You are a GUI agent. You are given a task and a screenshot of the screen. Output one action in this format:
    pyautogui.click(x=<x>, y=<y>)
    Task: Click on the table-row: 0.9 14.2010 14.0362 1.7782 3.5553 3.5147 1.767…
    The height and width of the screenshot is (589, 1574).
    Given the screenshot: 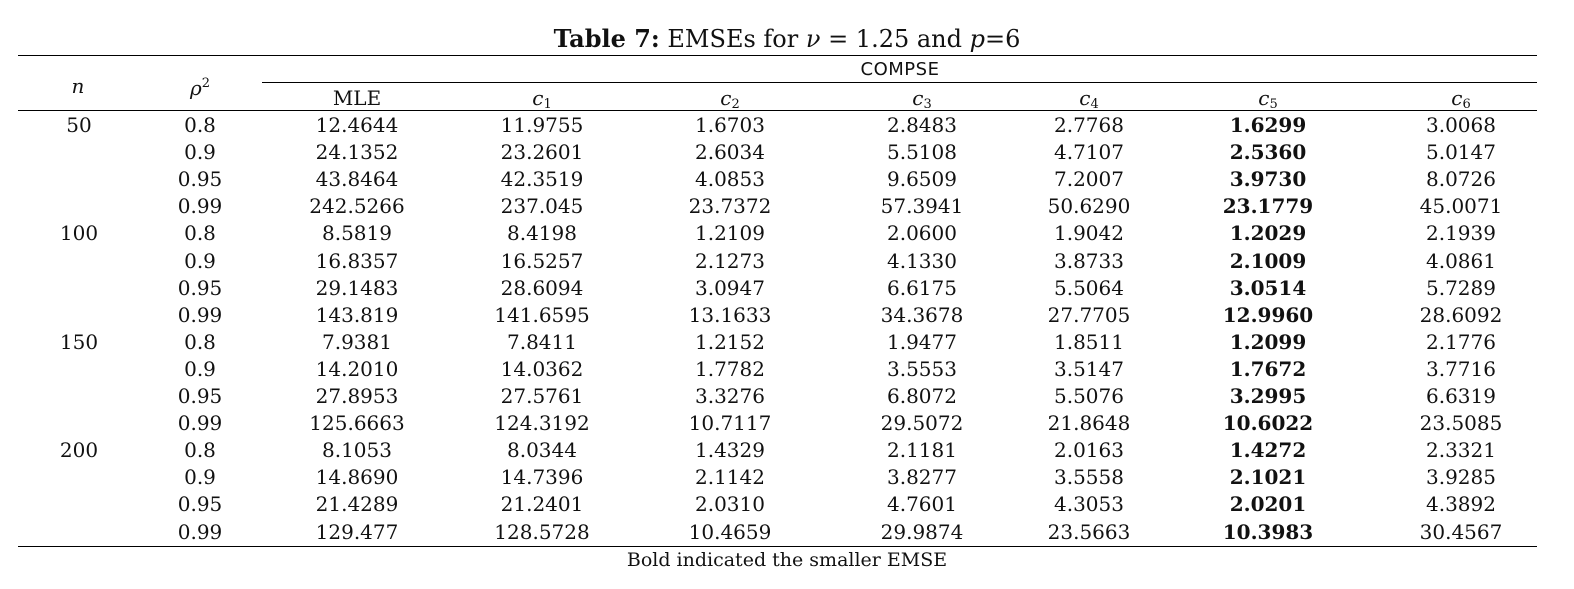 What is the action you would take?
    pyautogui.click(x=787, y=369)
    